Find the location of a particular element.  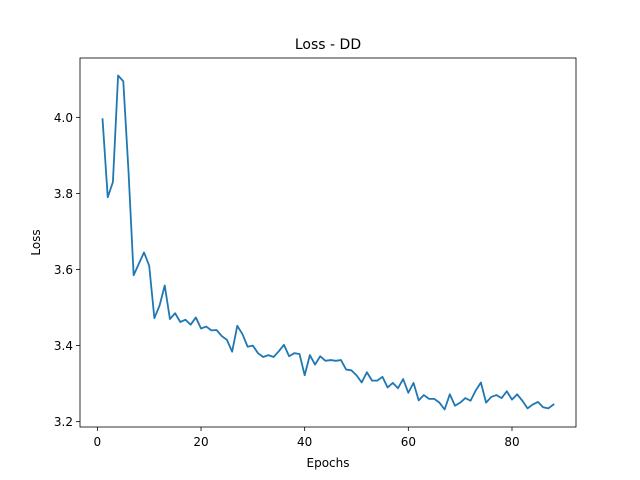

x-tick-label: 20 is located at coordinates (200, 442).